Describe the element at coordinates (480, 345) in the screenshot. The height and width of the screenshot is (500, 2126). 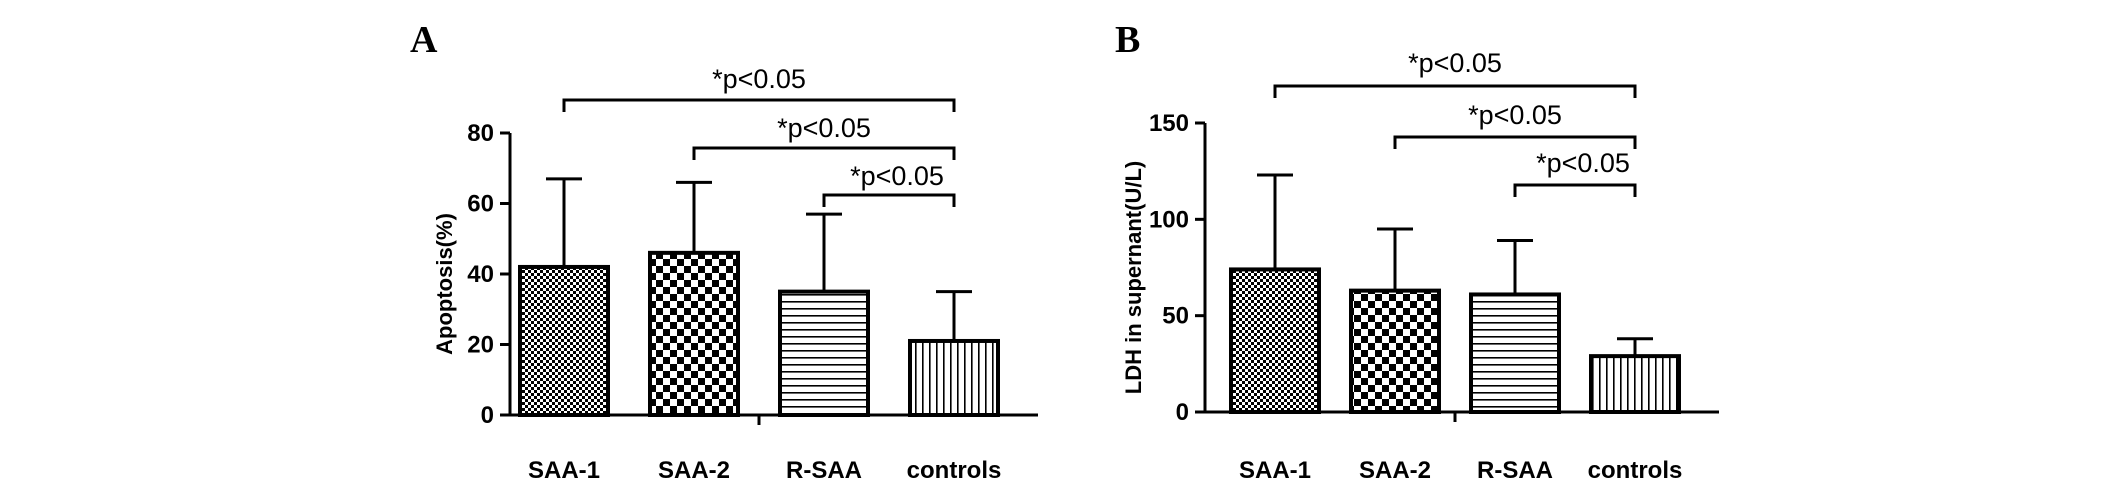
I see `y-tick-label: 20` at that location.